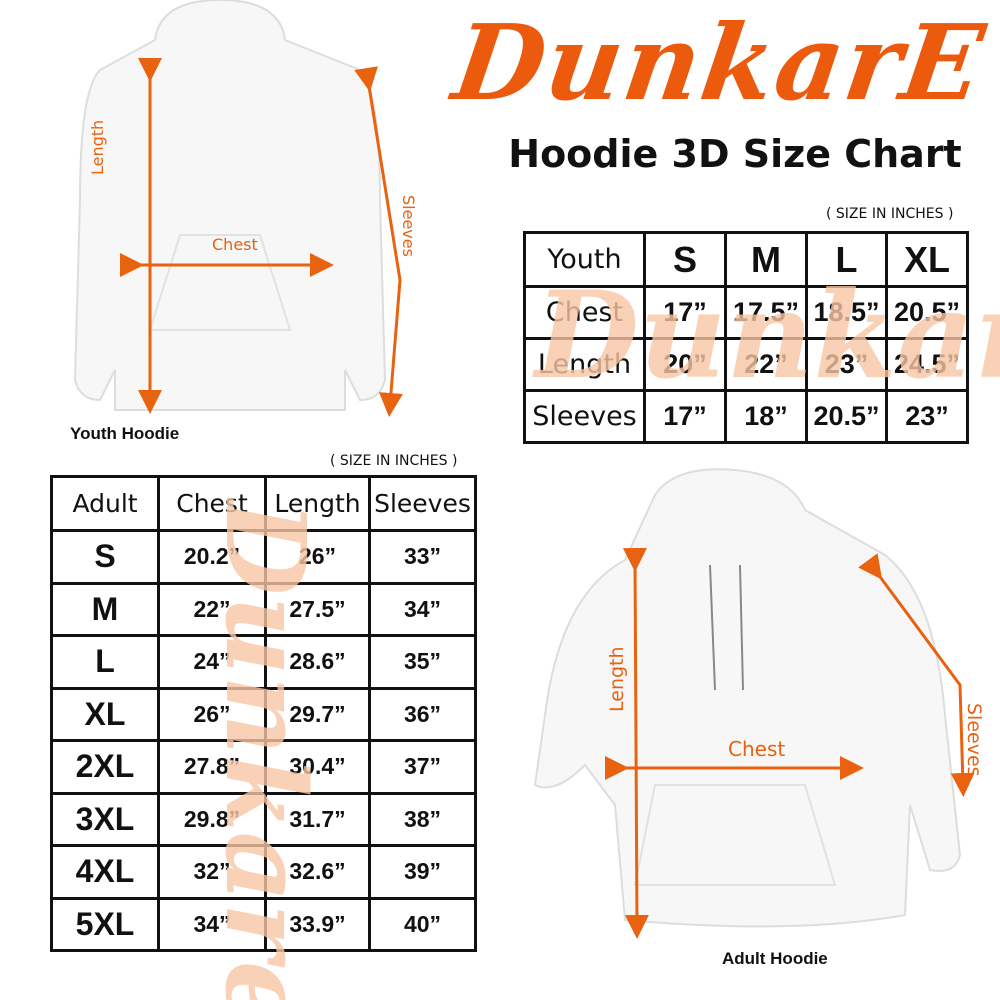 The height and width of the screenshot is (1000, 1000). What do you see at coordinates (97, 147) in the screenshot?
I see `youth-length-label: Length` at bounding box center [97, 147].